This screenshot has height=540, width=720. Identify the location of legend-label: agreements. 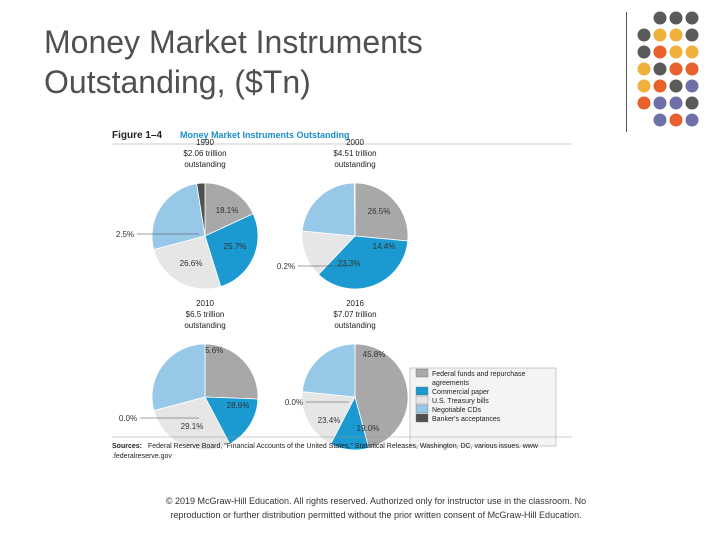
(450, 383).